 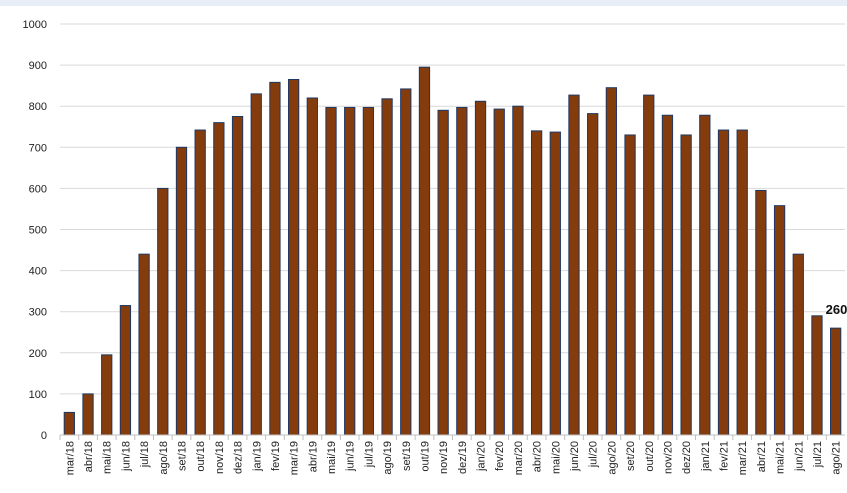 I want to click on x-tick-label: jul/21, so click(x=818, y=454).